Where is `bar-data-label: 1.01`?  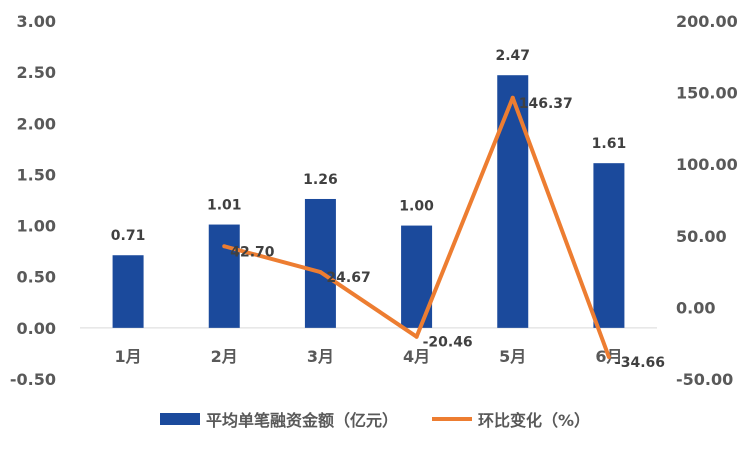 bar-data-label: 1.01 is located at coordinates (224, 206).